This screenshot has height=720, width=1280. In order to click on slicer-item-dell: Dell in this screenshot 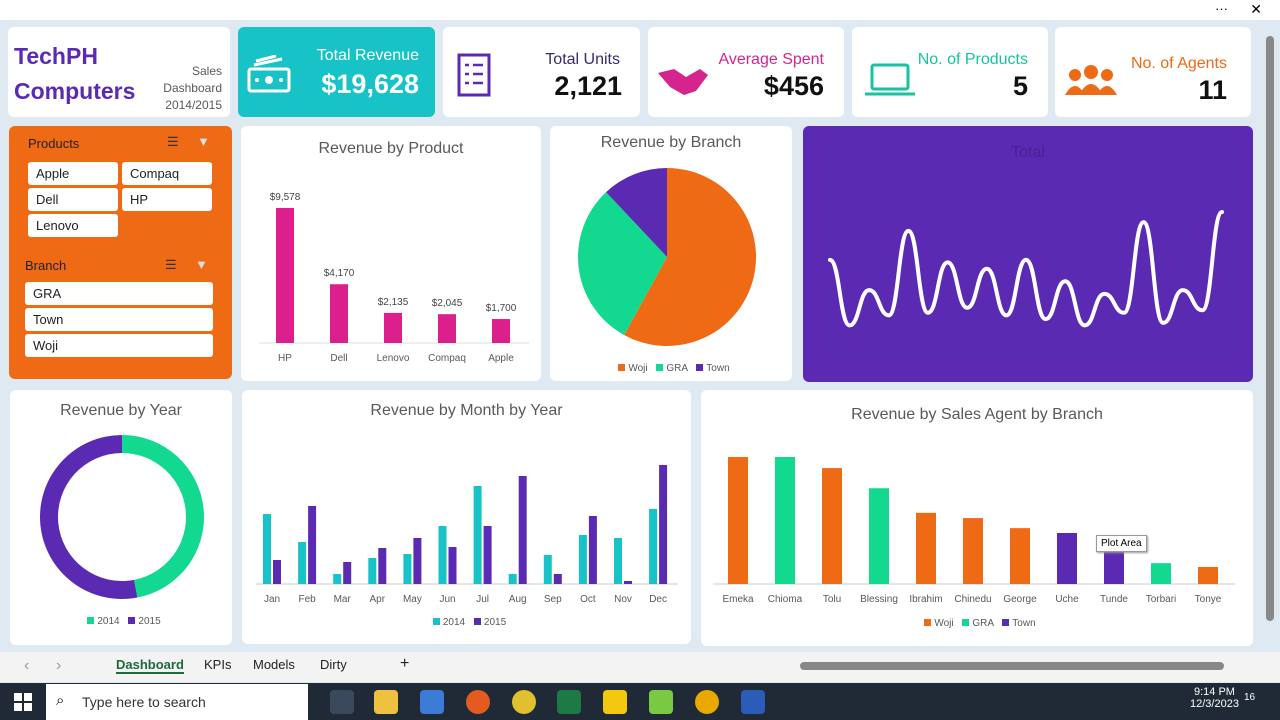, I will do `click(73, 199)`.